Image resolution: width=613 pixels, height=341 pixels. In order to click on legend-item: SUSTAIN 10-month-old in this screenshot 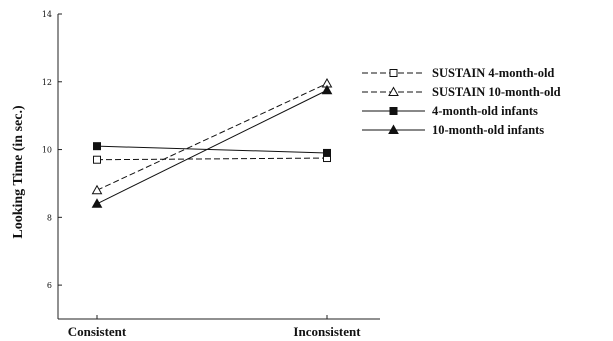, I will do `click(461, 92)`.